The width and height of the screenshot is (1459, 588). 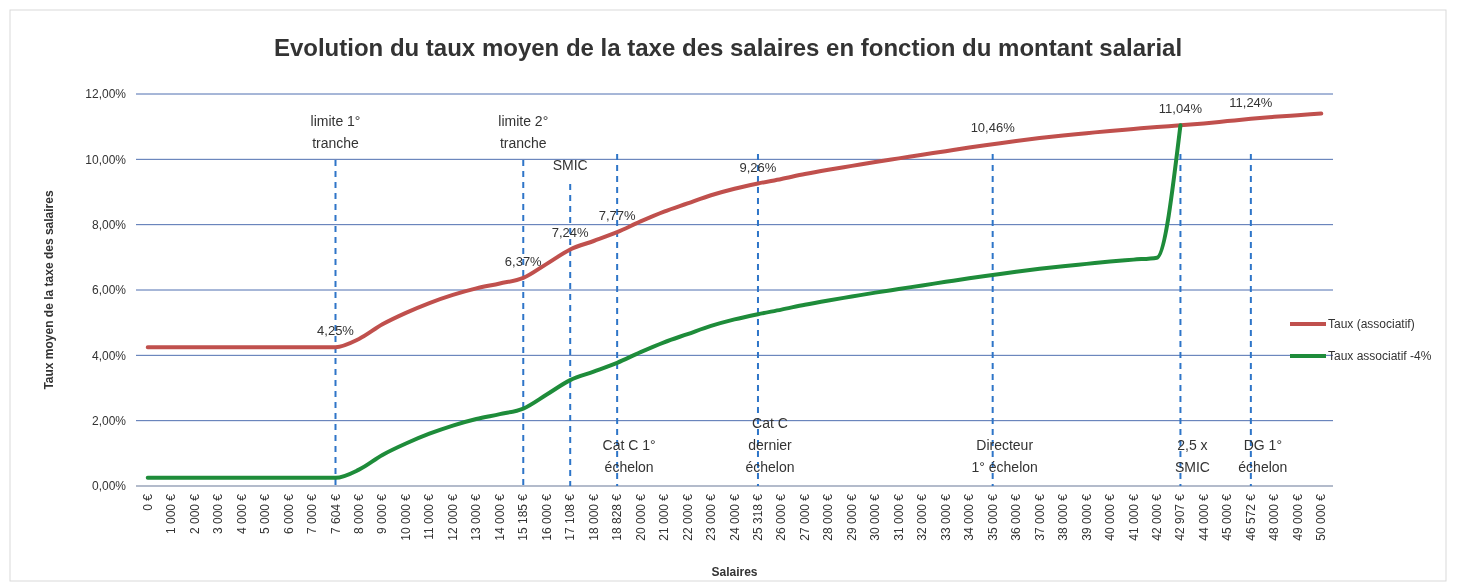 What do you see at coordinates (1321, 517) in the screenshot?
I see `x-tick-label: 50 000 €` at bounding box center [1321, 517].